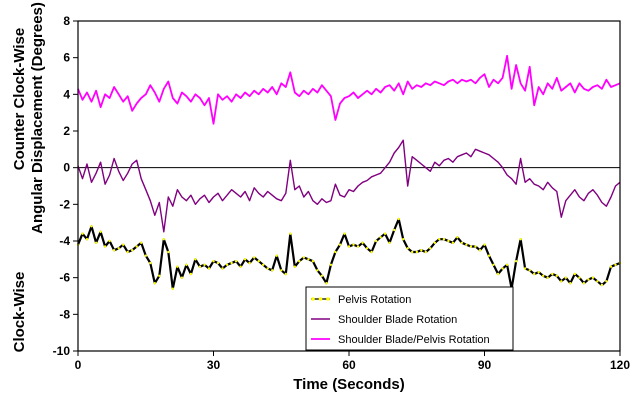 The height and width of the screenshot is (395, 634). What do you see at coordinates (352, 361) in the screenshot?
I see `x-axis-ticks: 0 30 60 90 120` at bounding box center [352, 361].